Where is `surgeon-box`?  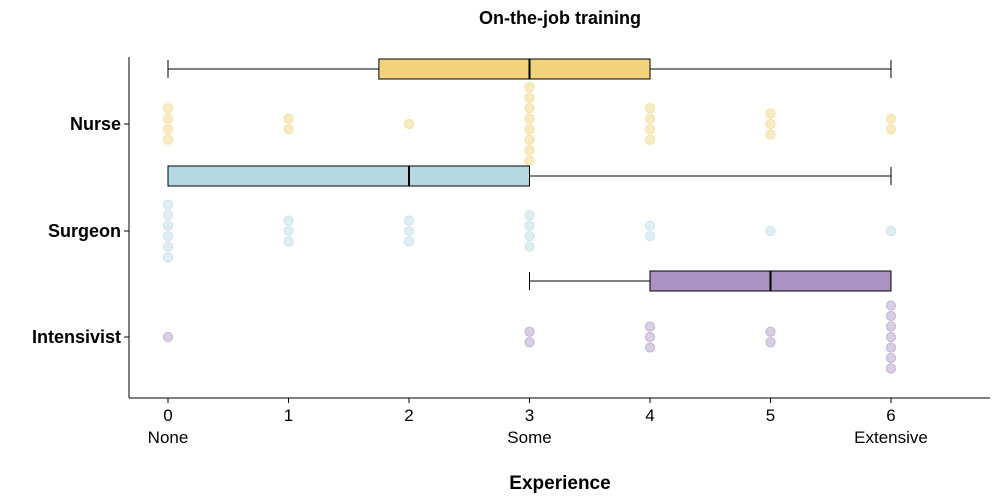
surgeon-box is located at coordinates (348, 176).